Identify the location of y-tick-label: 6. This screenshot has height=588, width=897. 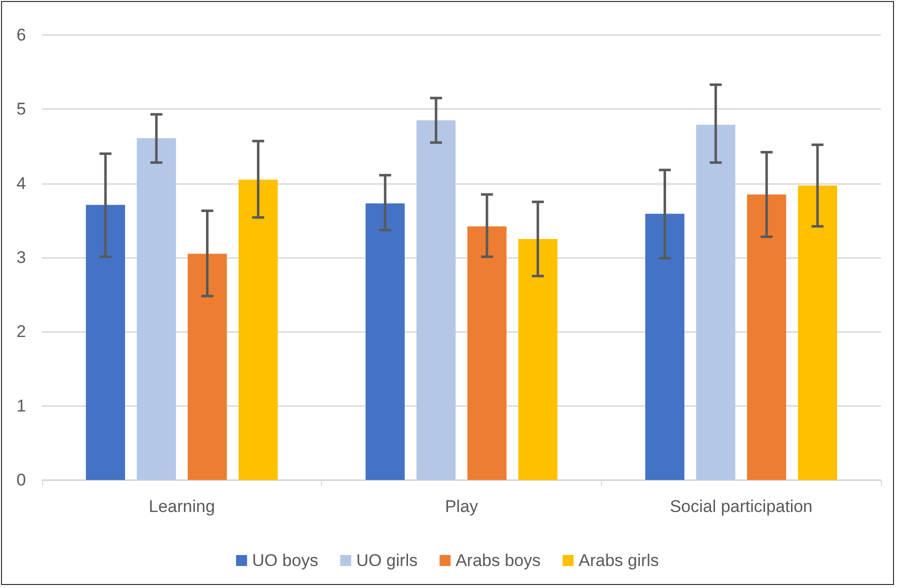
(21, 35).